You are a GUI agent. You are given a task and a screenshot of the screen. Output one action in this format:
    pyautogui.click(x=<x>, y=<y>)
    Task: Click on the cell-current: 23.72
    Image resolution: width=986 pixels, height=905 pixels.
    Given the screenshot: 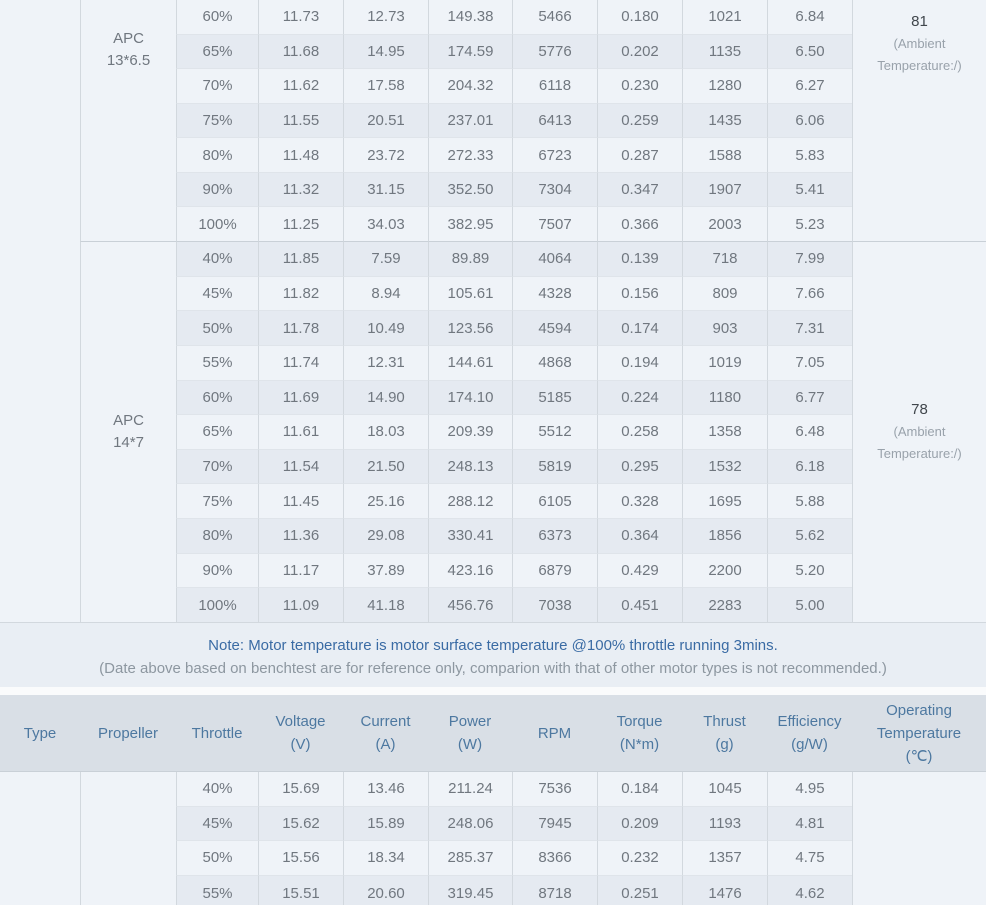 What is the action you would take?
    pyautogui.click(x=385, y=155)
    